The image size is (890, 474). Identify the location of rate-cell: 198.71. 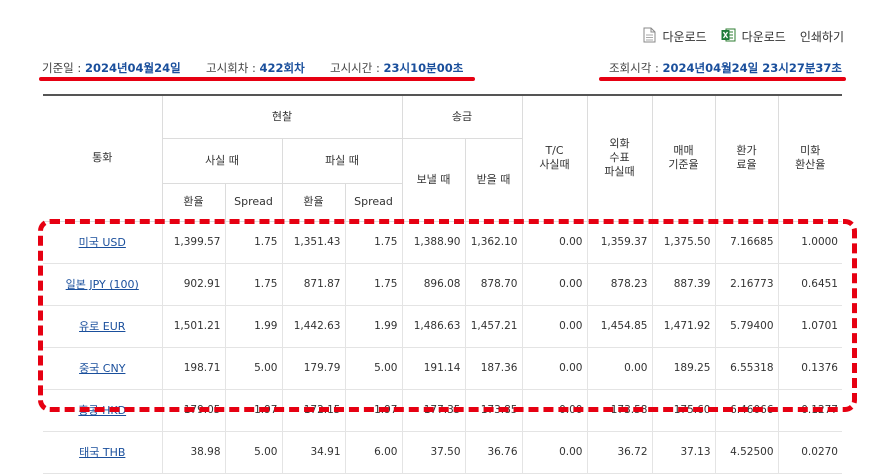
(193, 368).